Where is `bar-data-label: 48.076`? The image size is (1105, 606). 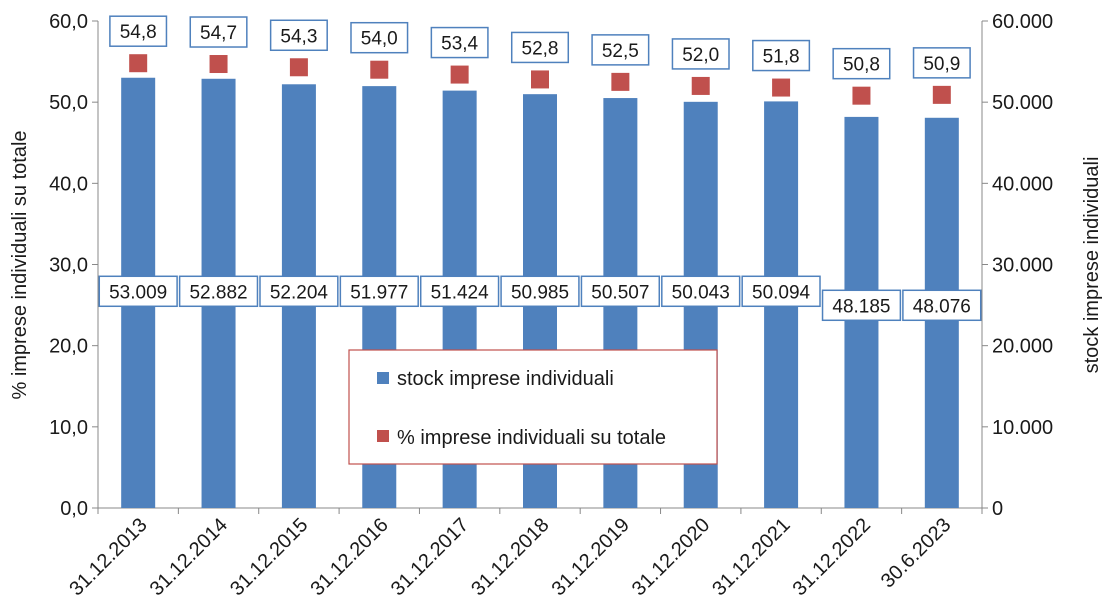 bar-data-label: 48.076 is located at coordinates (942, 306).